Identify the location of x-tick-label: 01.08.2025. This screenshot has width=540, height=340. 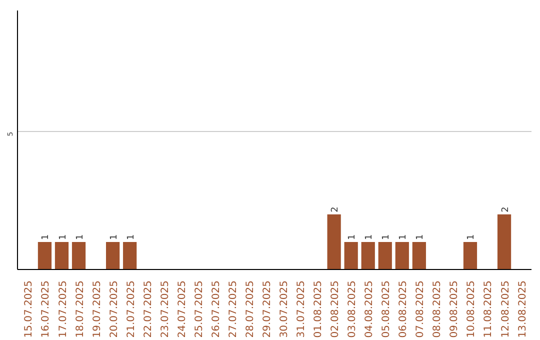
(318, 309).